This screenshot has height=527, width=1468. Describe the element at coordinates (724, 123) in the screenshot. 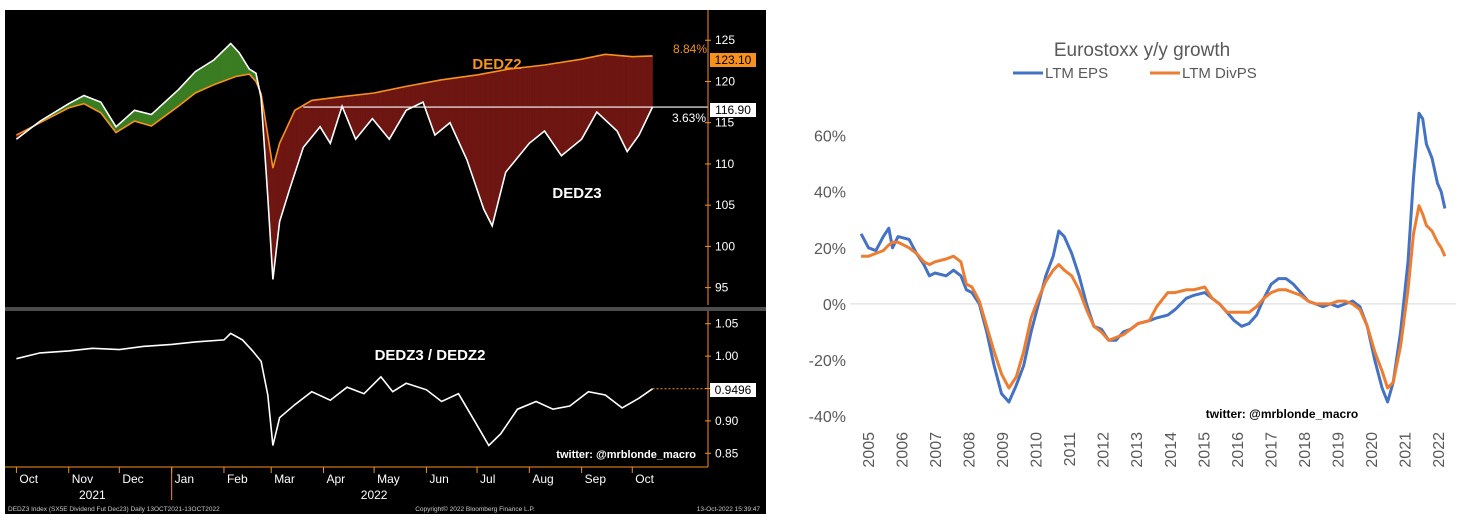

I see `y-tick-label-upper: 115` at that location.